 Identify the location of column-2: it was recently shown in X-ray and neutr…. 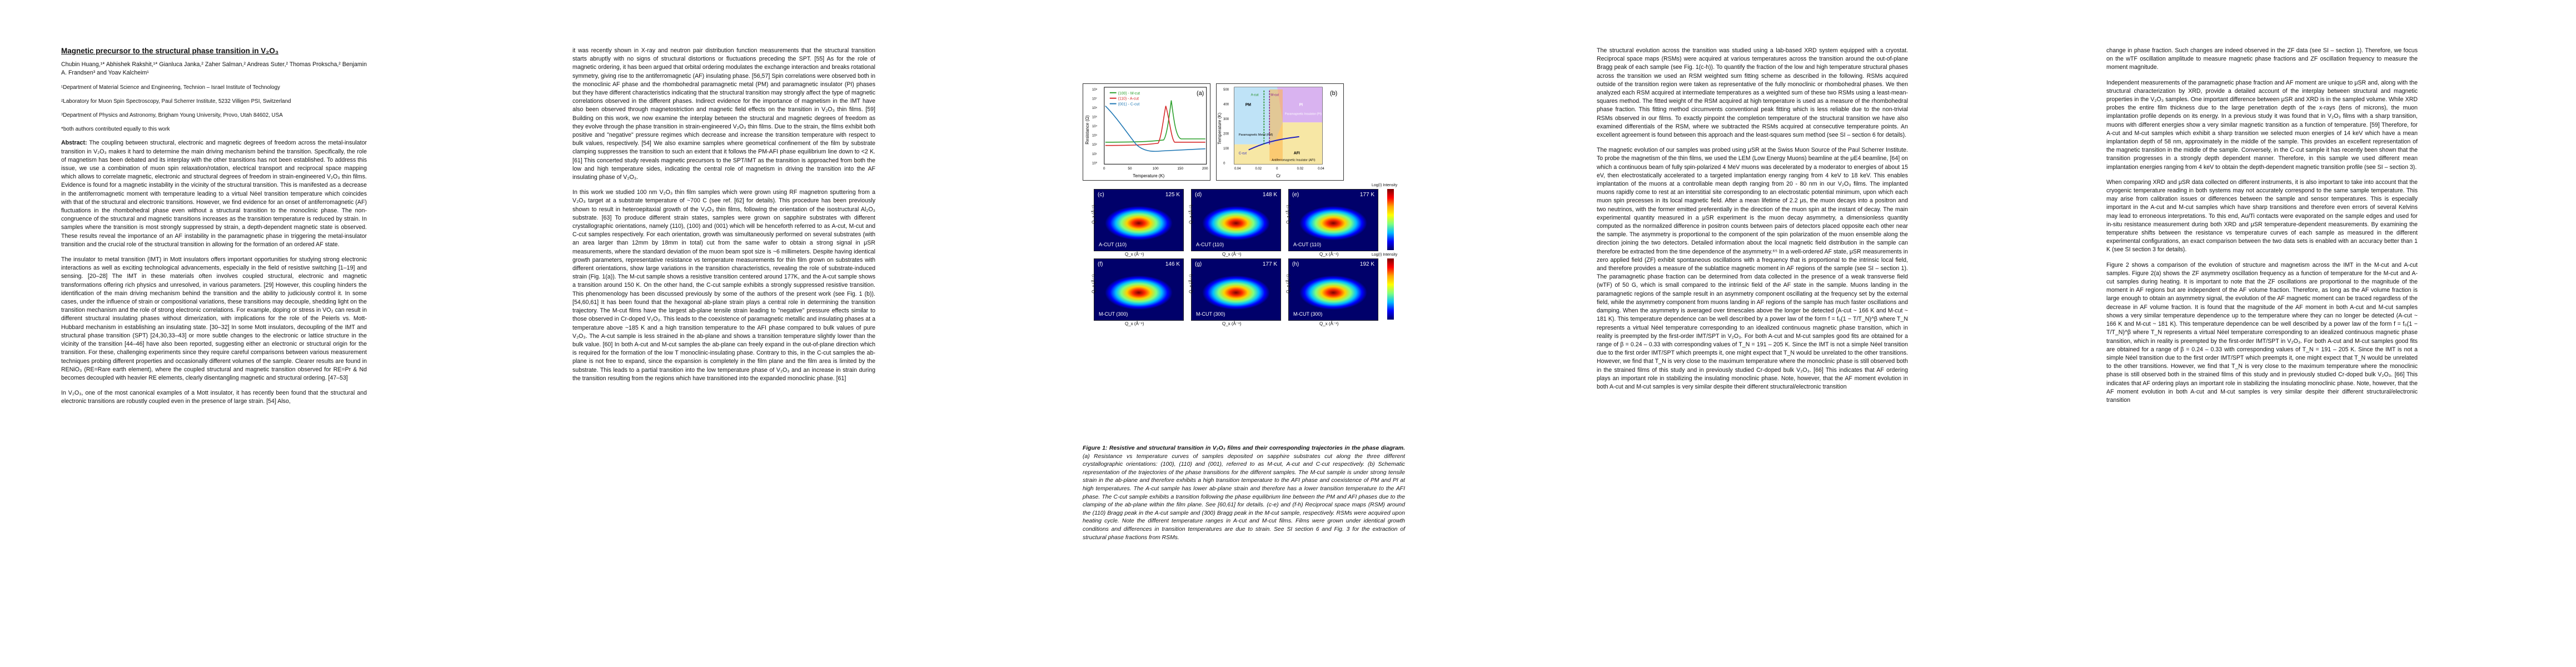
(723, 218).